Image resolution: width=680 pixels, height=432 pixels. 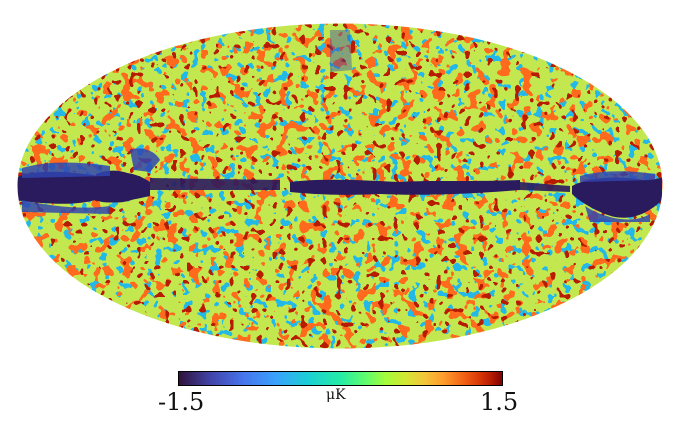 I want to click on colorbar-min-label: -1.5, so click(x=181, y=402).